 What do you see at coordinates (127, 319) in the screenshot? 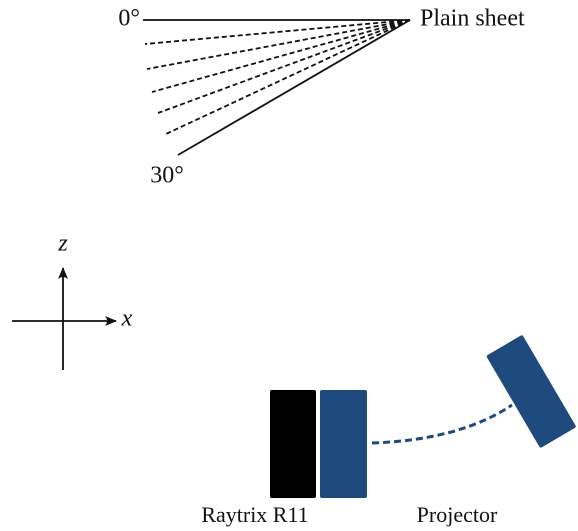
I see `axis-label: x` at bounding box center [127, 319].